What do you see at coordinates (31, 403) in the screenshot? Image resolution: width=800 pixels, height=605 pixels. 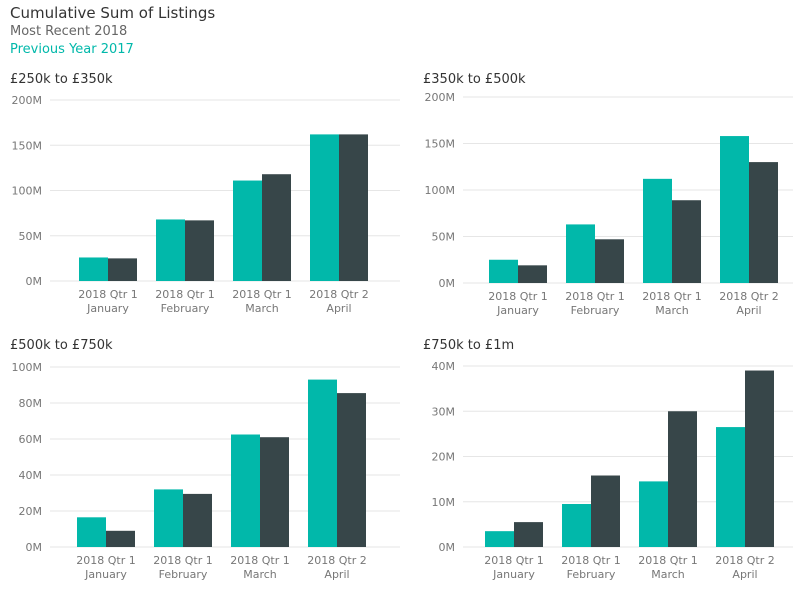 I see `y-tick-label: 80M` at bounding box center [31, 403].